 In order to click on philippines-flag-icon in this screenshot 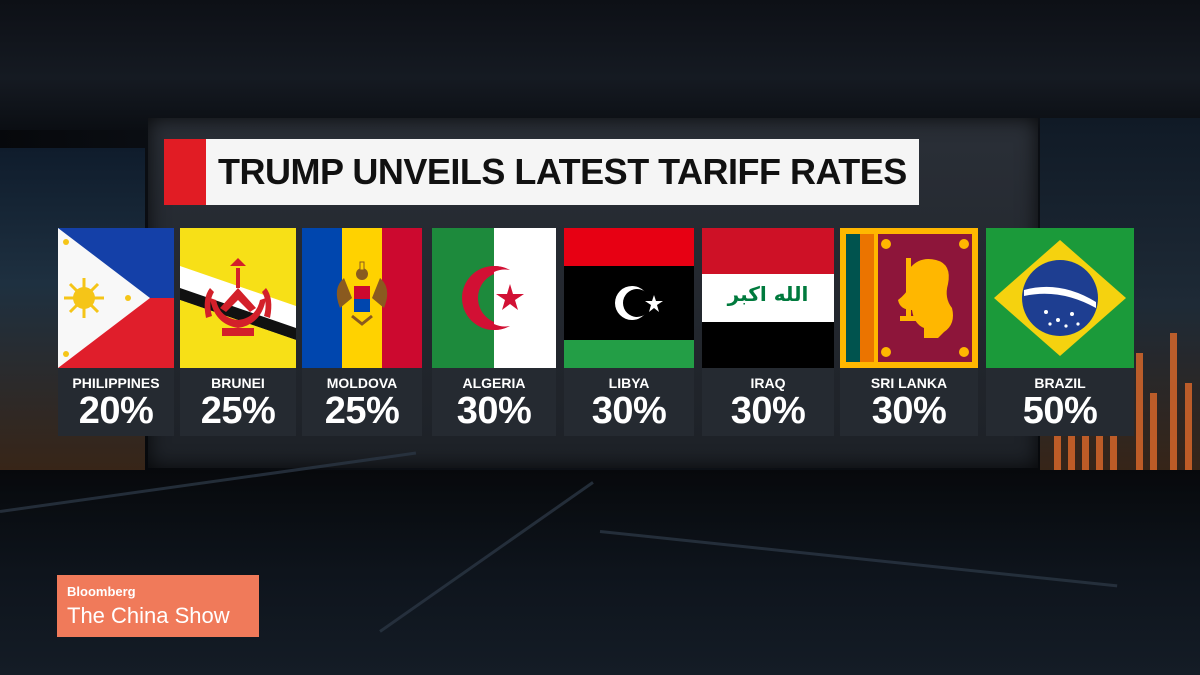, I will do `click(116, 298)`.